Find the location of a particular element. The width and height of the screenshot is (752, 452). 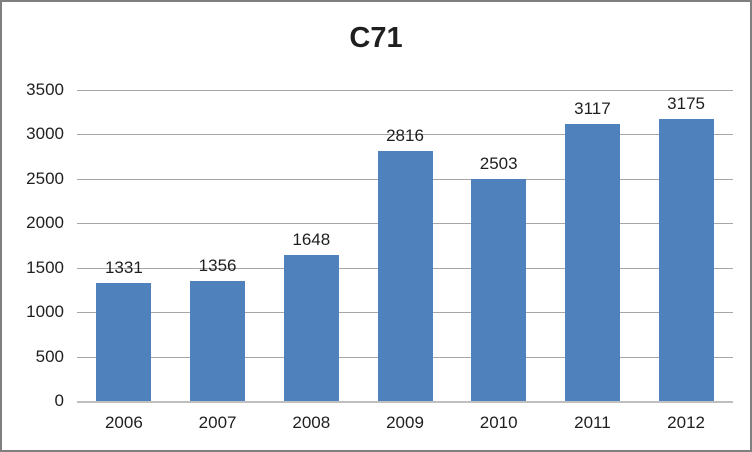

chart-title: C71 is located at coordinates (376, 38).